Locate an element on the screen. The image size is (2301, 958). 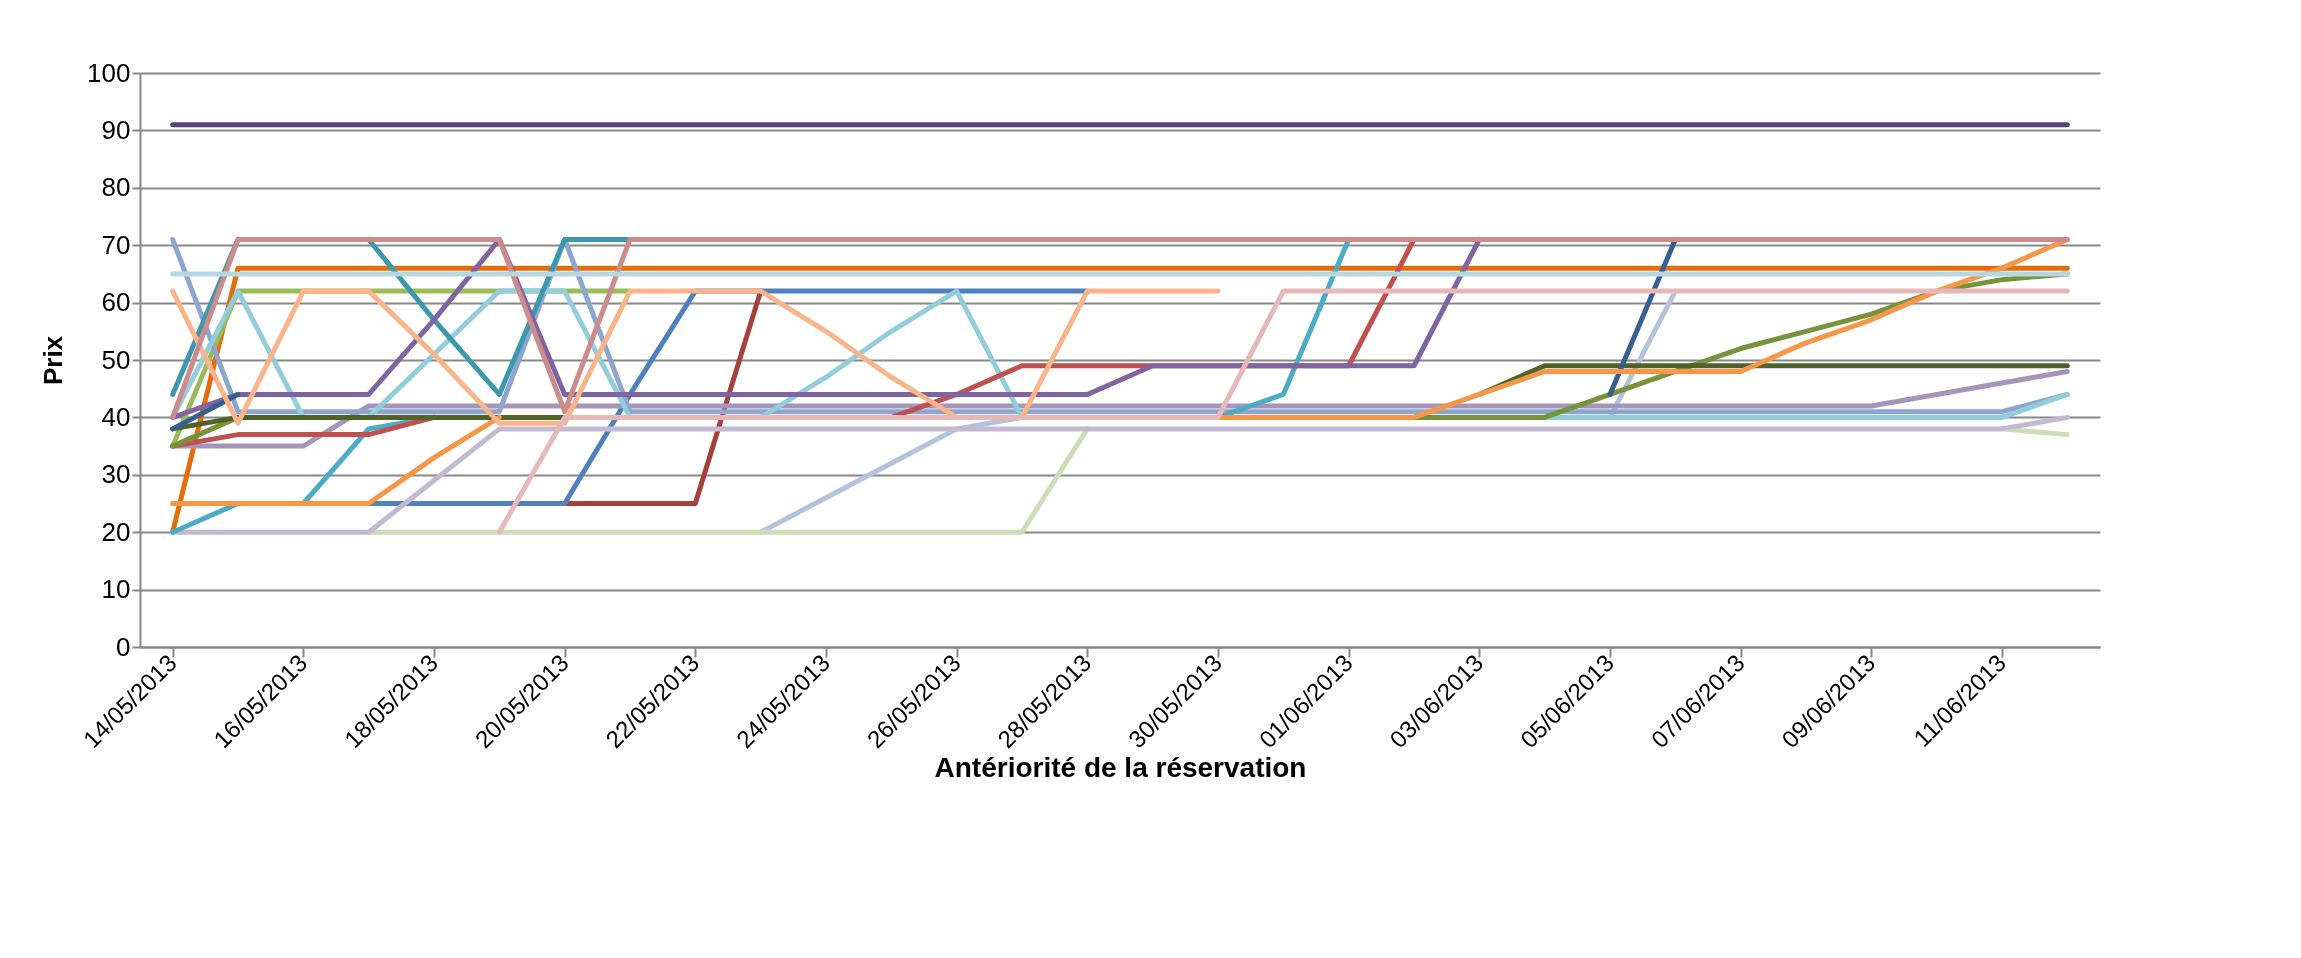
y-tick-label: 30 is located at coordinates (116, 474).